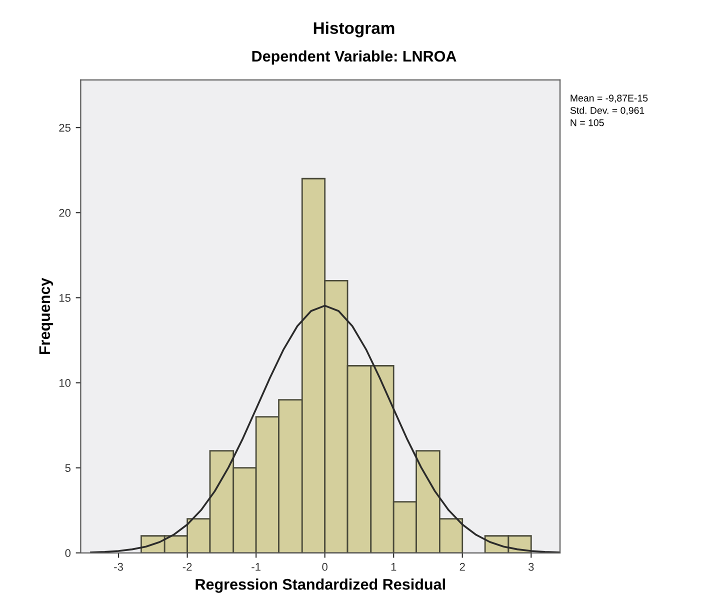 The image size is (708, 615). What do you see at coordinates (354, 30) in the screenshot?
I see `chart-title: Histogram` at bounding box center [354, 30].